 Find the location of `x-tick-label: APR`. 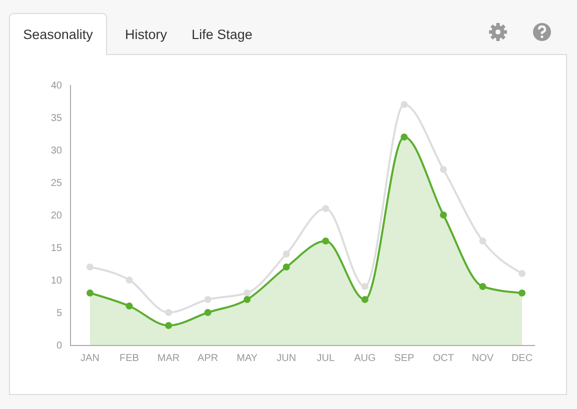

x-tick-label: APR is located at coordinates (208, 358).